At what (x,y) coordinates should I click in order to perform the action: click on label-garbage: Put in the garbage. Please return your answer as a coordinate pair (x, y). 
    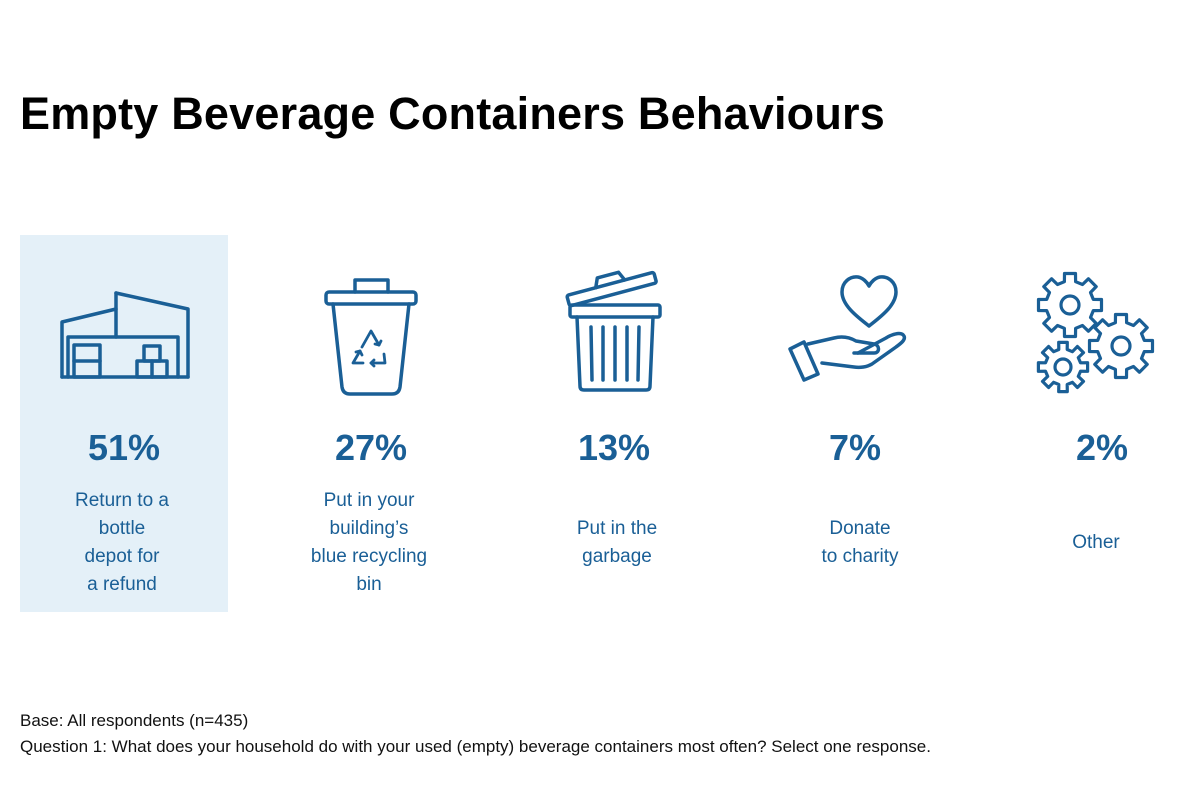
    Looking at the image, I should click on (617, 543).